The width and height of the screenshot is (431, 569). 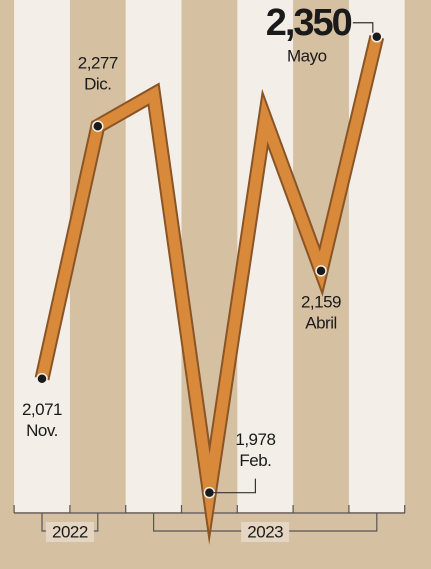 I want to click on category-label: Mayo, so click(x=307, y=55).